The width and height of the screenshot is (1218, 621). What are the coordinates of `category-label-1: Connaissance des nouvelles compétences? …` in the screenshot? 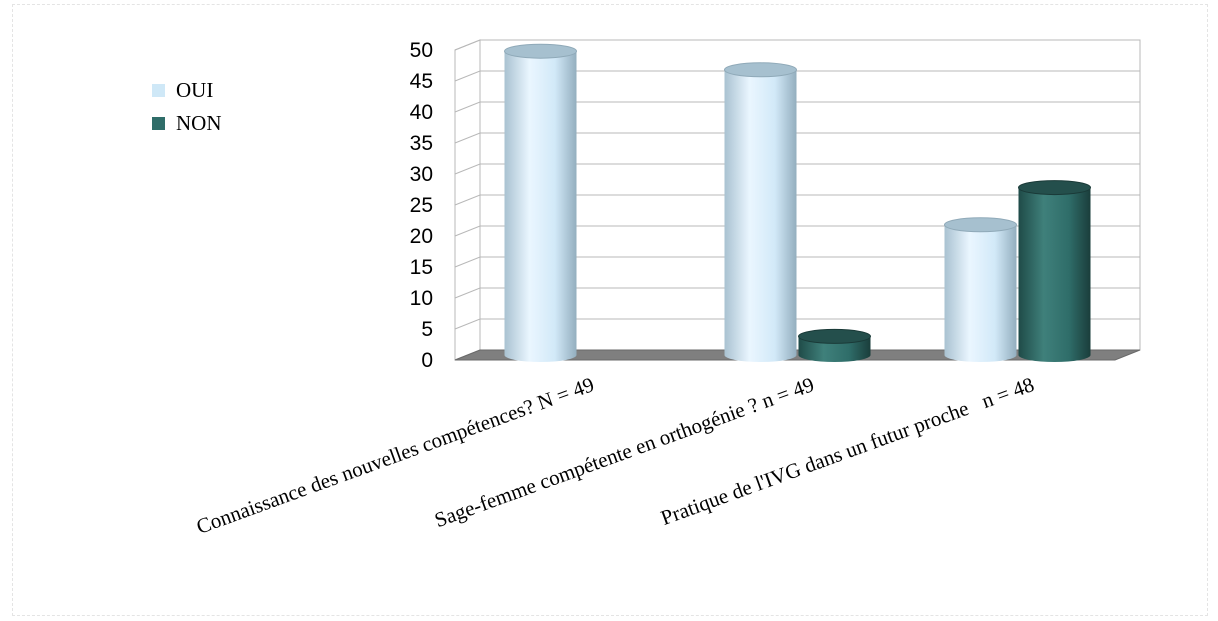 It's located at (395, 455).